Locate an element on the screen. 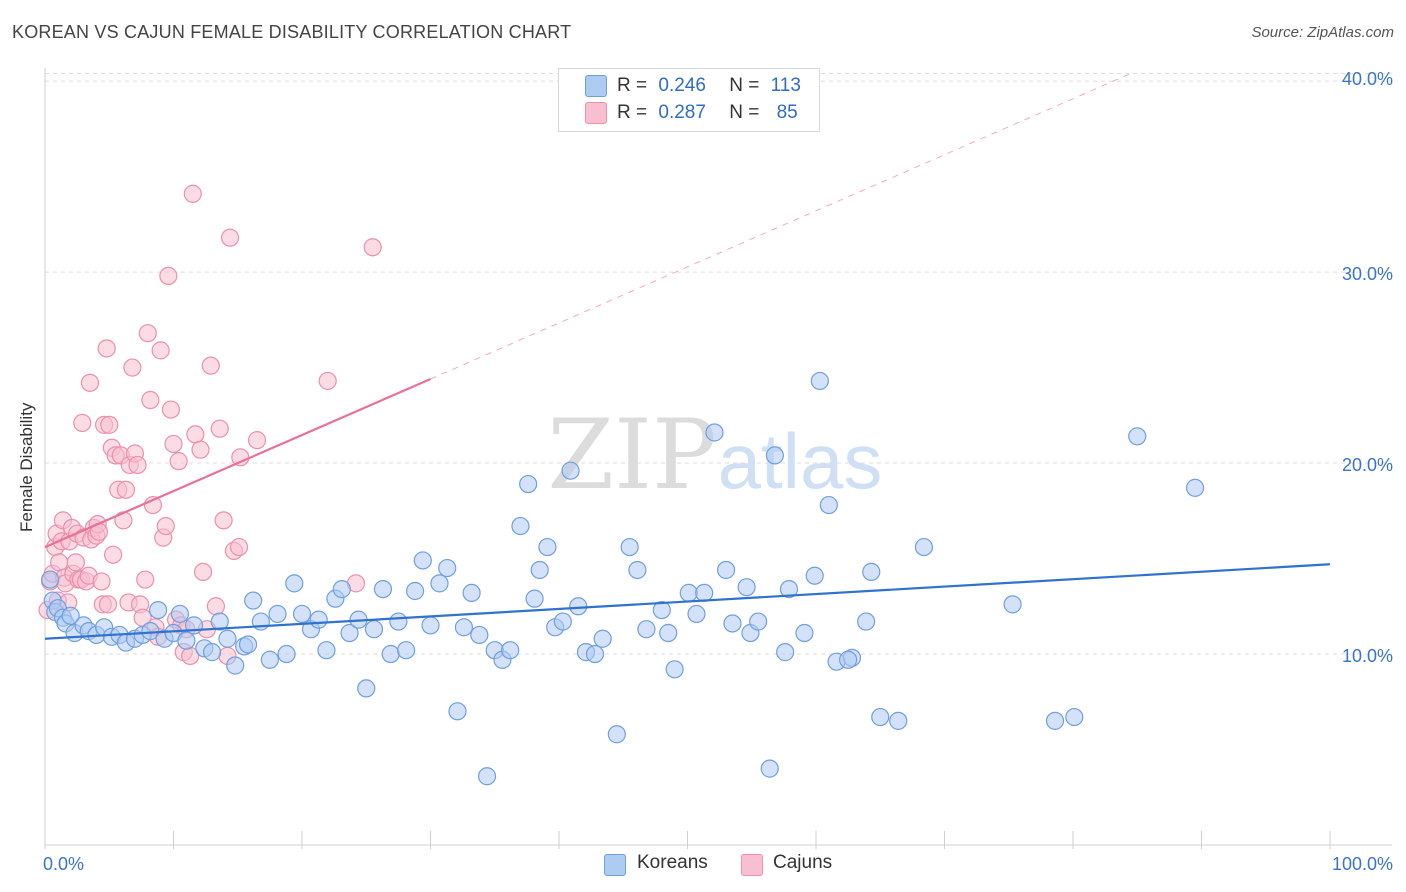 This screenshot has height=892, width=1406. cajuns-trend-line is located at coordinates (237, 463).